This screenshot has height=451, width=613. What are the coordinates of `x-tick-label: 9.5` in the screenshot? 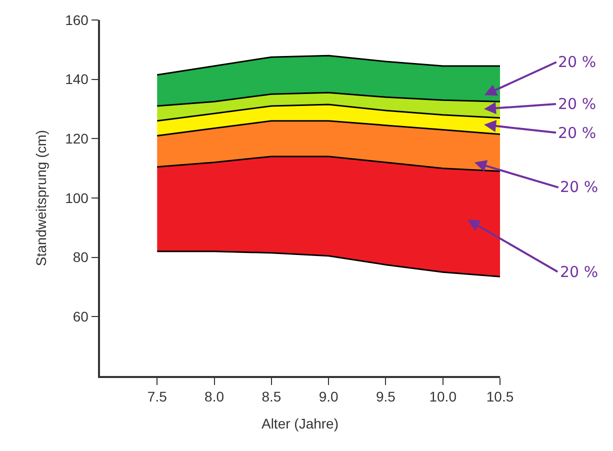 It's located at (386, 396).